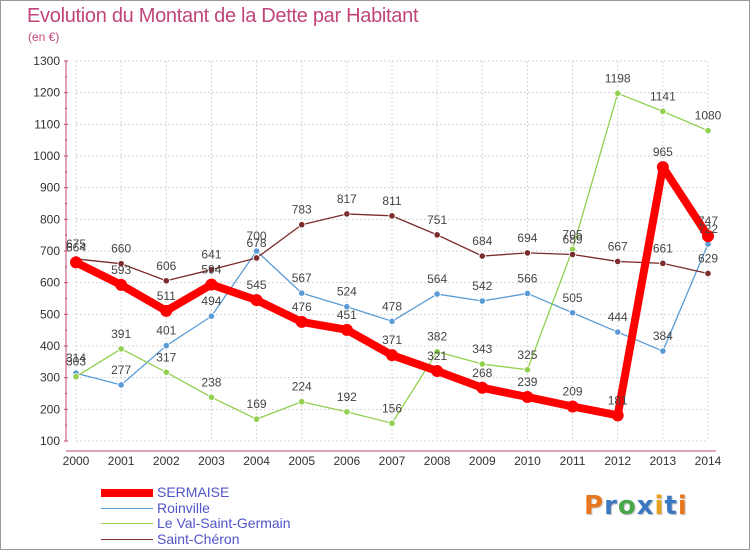 The width and height of the screenshot is (750, 551). What do you see at coordinates (617, 461) in the screenshot?
I see `x-tick-label: 2012` at bounding box center [617, 461].